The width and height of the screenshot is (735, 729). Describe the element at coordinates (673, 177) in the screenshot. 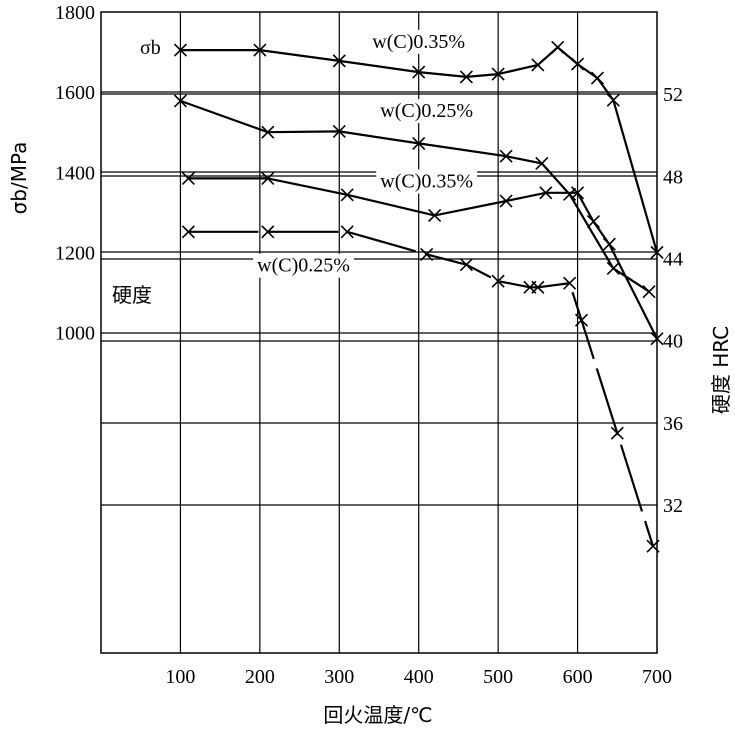

I see `y-right-tick-label: 48` at that location.